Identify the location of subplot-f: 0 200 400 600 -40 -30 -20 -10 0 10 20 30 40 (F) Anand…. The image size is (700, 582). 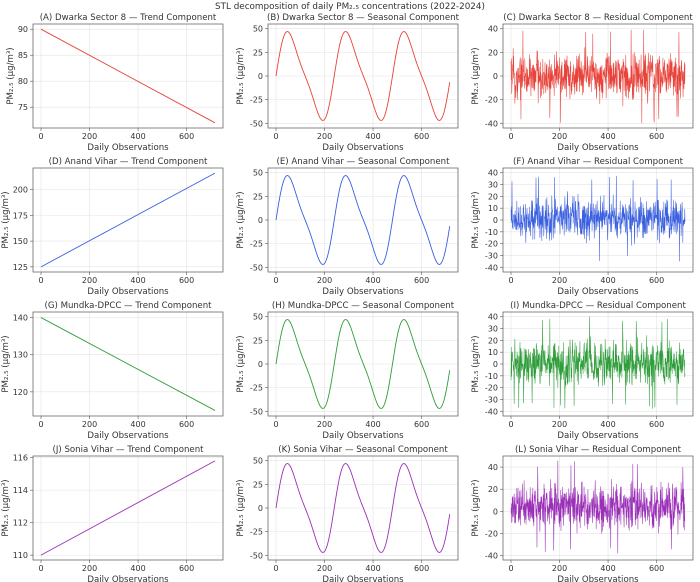
(582, 227).